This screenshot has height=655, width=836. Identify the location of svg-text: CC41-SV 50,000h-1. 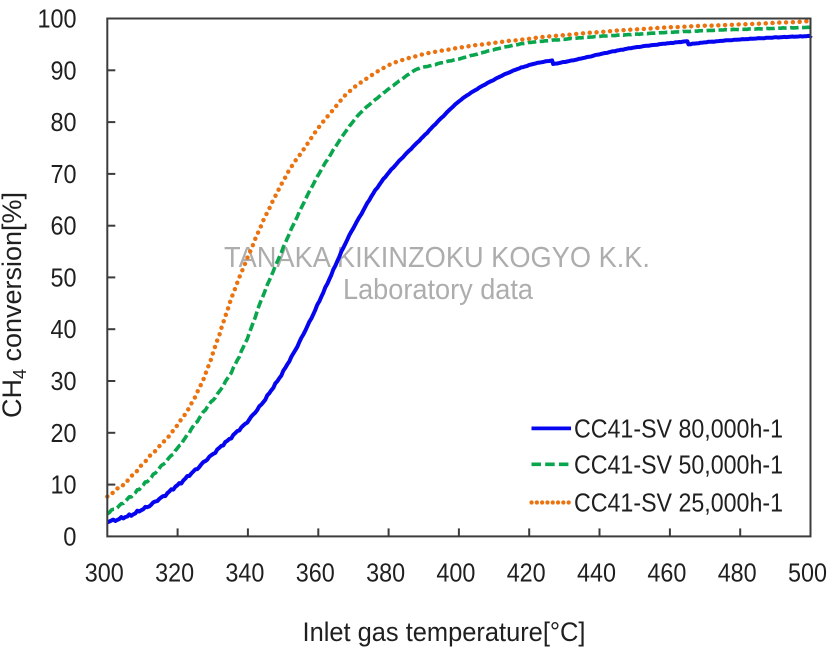
(678, 464).